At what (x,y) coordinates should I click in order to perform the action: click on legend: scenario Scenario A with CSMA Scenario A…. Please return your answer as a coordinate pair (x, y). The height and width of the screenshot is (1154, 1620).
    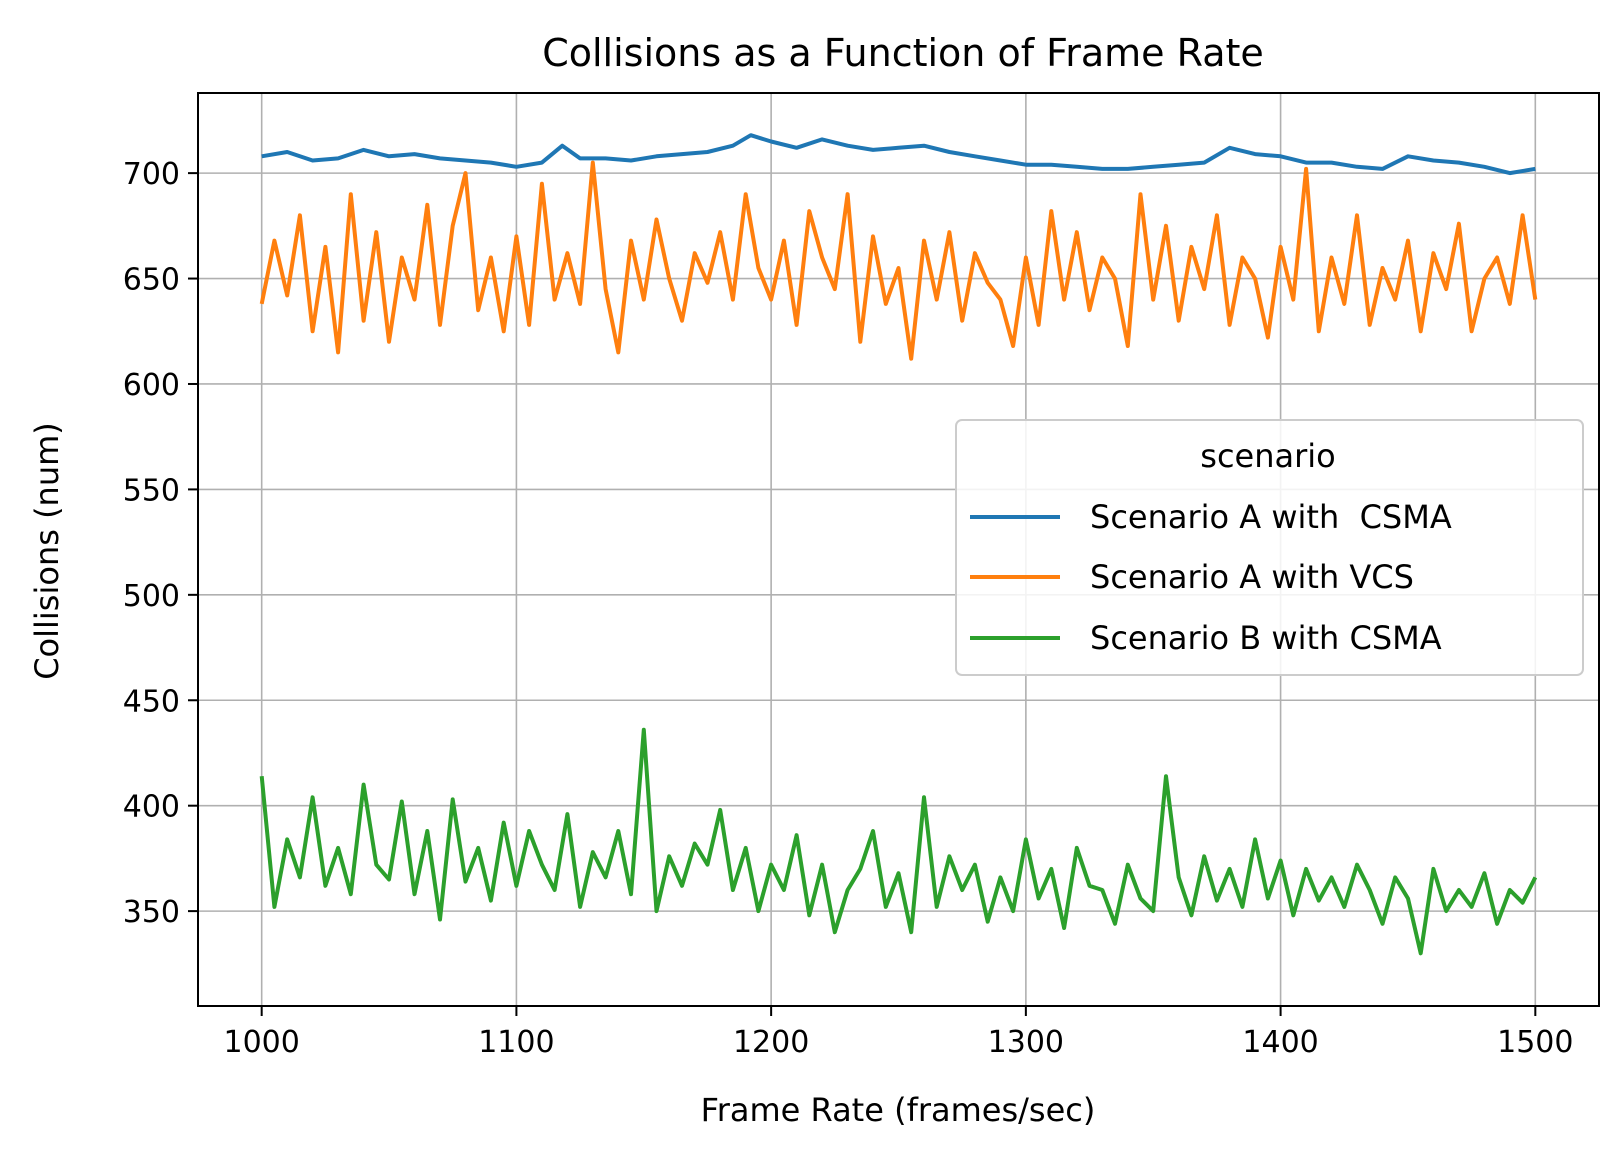
    Looking at the image, I should click on (1269, 547).